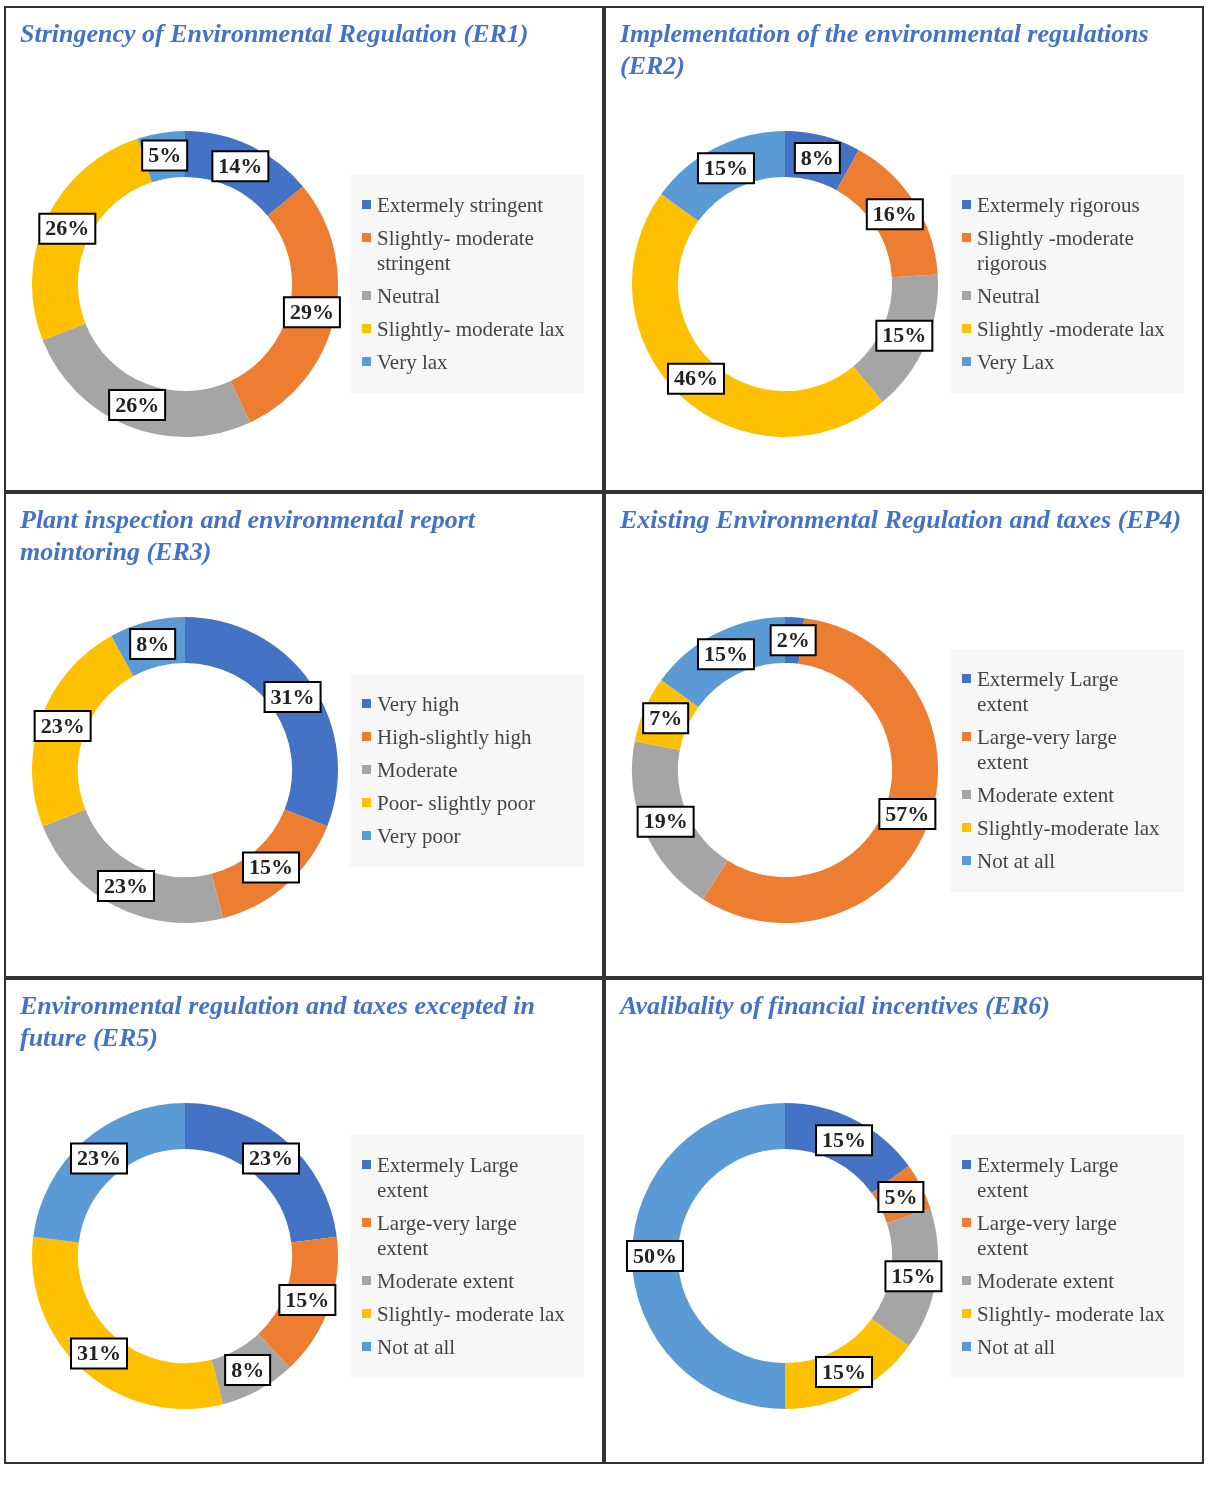 The width and height of the screenshot is (1226, 1492). Describe the element at coordinates (412, 362) in the screenshot. I see `legend-label: Very lax` at that location.